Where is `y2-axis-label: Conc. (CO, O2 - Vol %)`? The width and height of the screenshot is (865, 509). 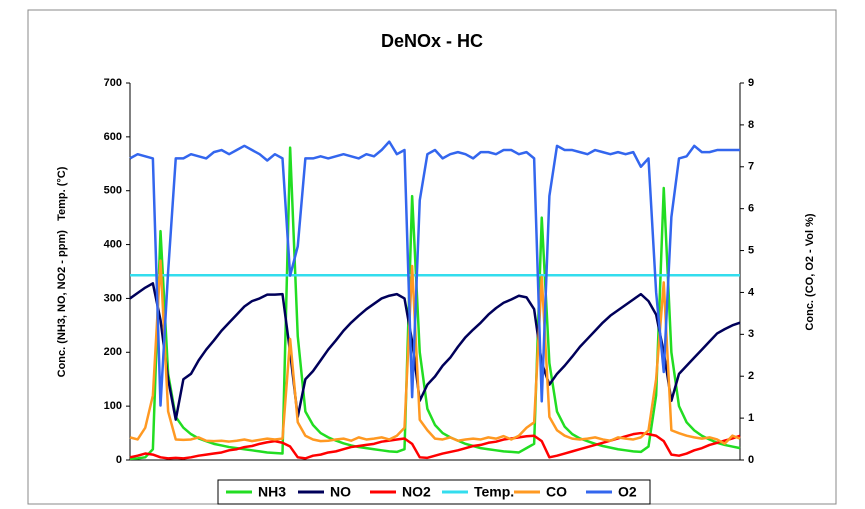 y2-axis-label: Conc. (CO, O2 - Vol %) is located at coordinates (810, 271).